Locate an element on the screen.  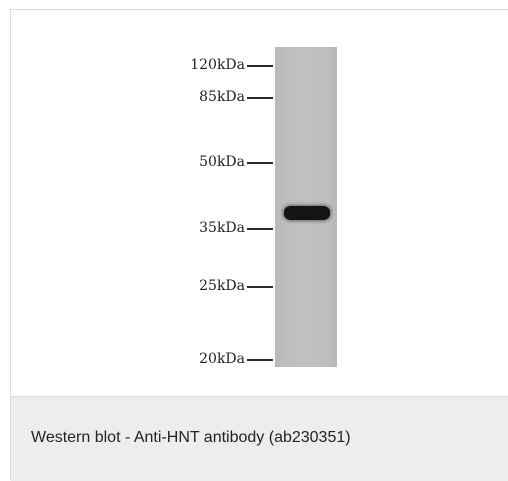
marker-label: 120kDa is located at coordinates (217, 65).